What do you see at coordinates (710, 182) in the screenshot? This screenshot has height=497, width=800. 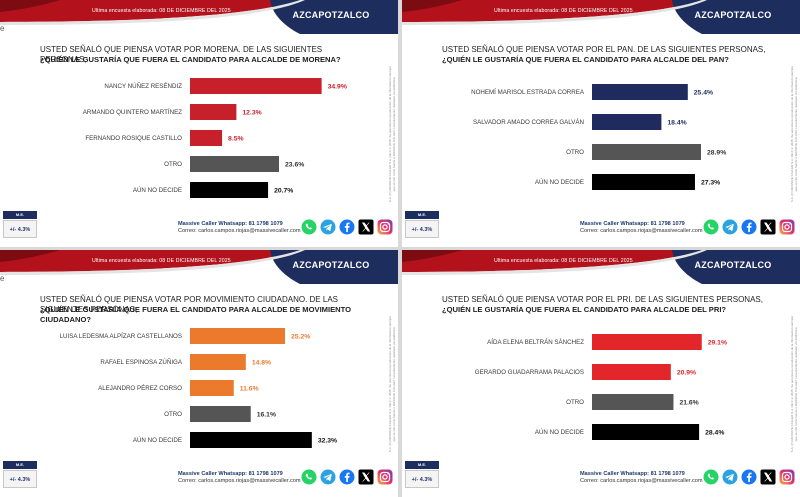 I see `value-label: 27.3%` at bounding box center [710, 182].